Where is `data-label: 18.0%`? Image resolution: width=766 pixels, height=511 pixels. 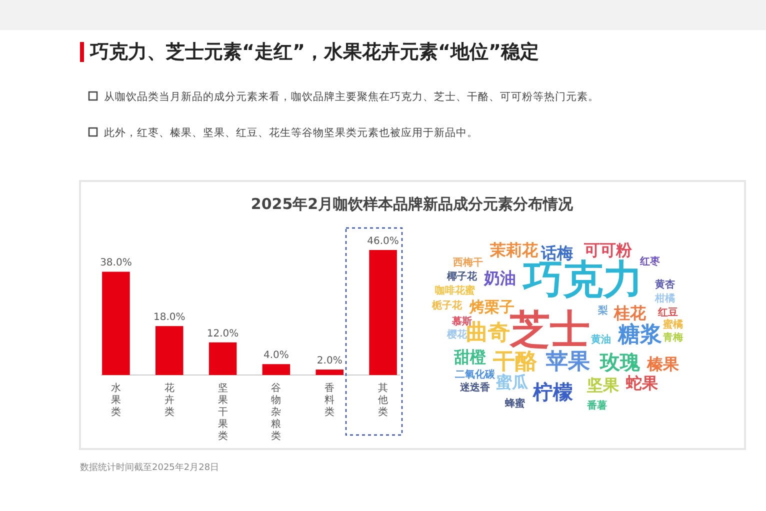 data-label: 18.0% is located at coordinates (169, 318).